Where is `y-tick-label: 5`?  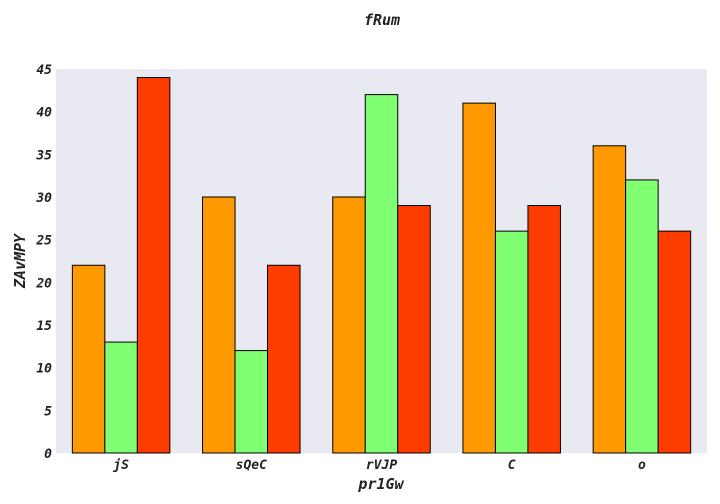
y-tick-label: 5 is located at coordinates (48, 411).